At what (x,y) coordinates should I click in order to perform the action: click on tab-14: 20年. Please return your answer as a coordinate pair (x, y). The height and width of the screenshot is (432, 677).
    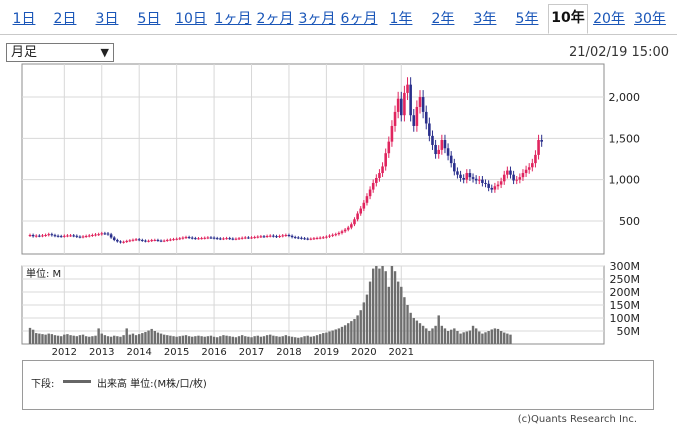
    Looking at the image, I should click on (609, 19).